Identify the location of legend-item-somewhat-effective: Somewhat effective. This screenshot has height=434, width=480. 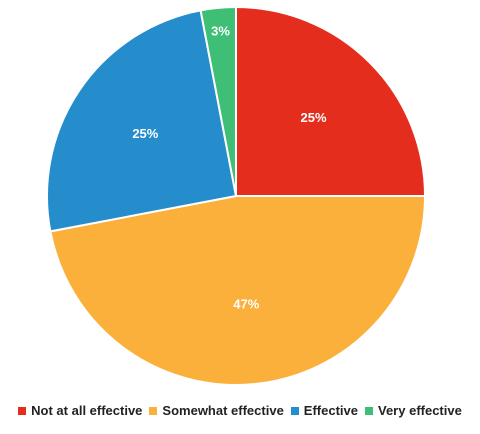
(216, 410).